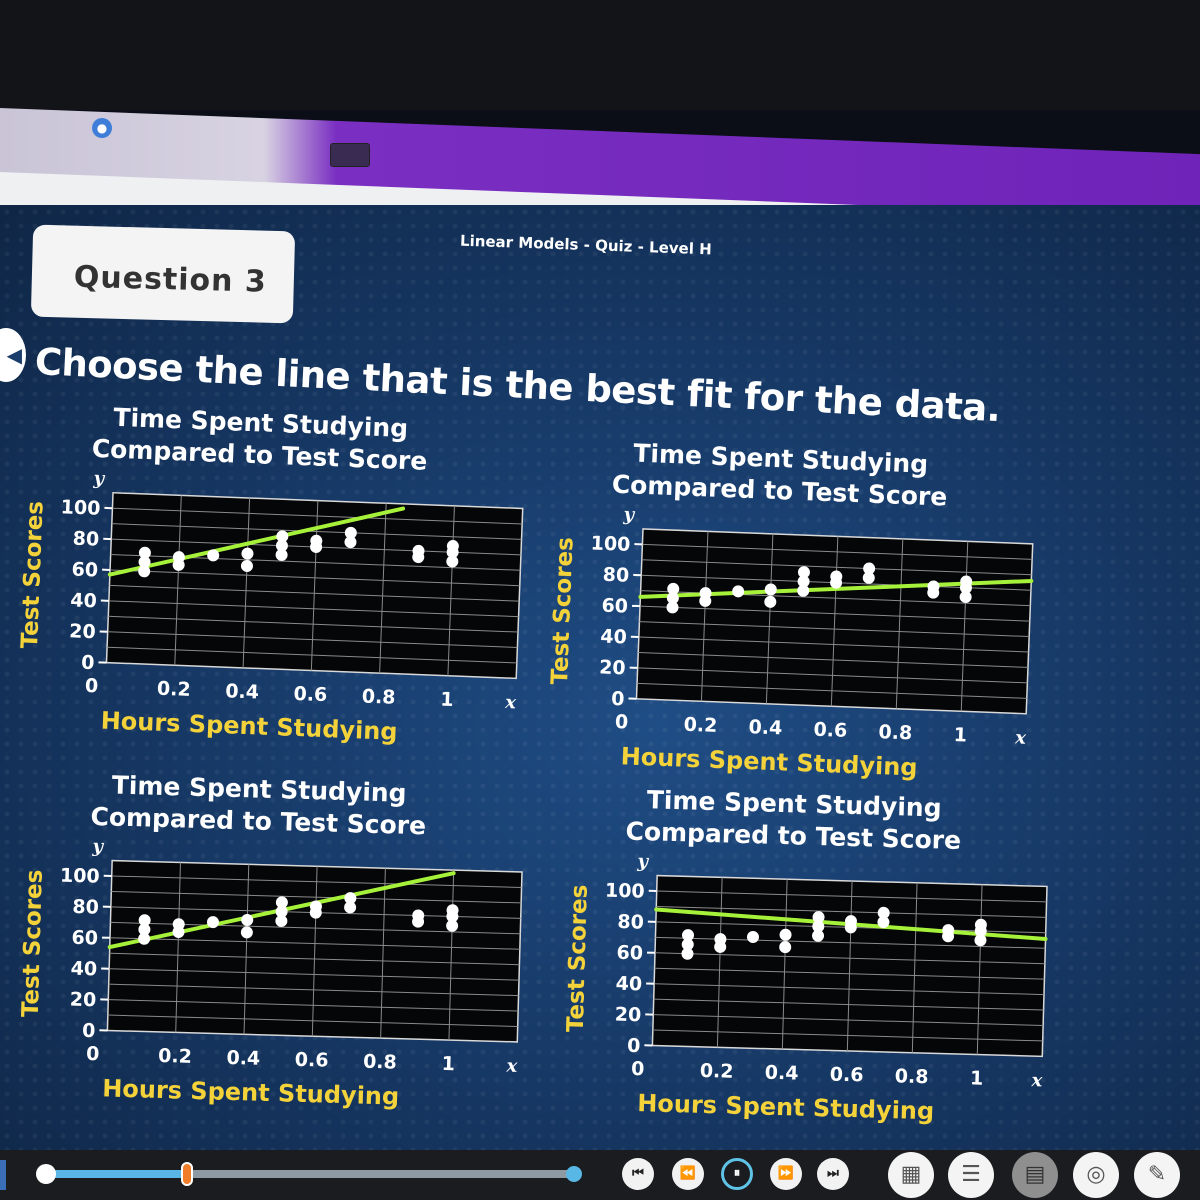 Image resolution: width=1200 pixels, height=1200 pixels. Describe the element at coordinates (737, 1174) in the screenshot. I see `pause-icon: ⏸` at that location.